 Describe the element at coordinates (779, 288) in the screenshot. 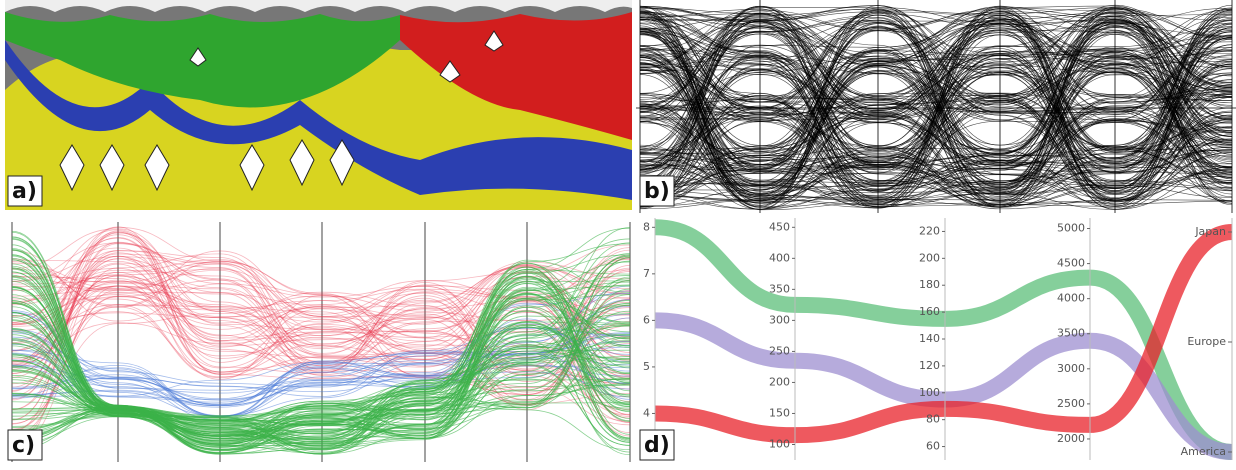

I see `y-tick-label: 350` at that location.